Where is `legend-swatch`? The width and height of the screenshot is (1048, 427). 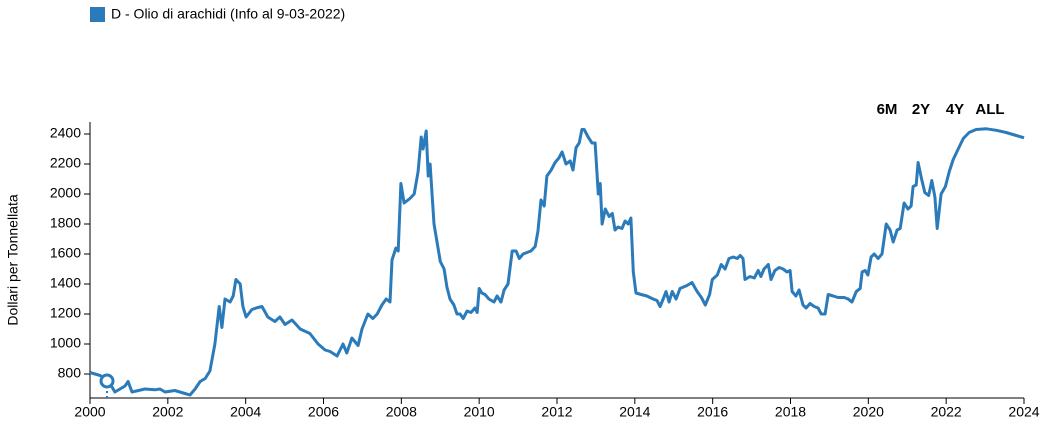
legend-swatch is located at coordinates (97, 14).